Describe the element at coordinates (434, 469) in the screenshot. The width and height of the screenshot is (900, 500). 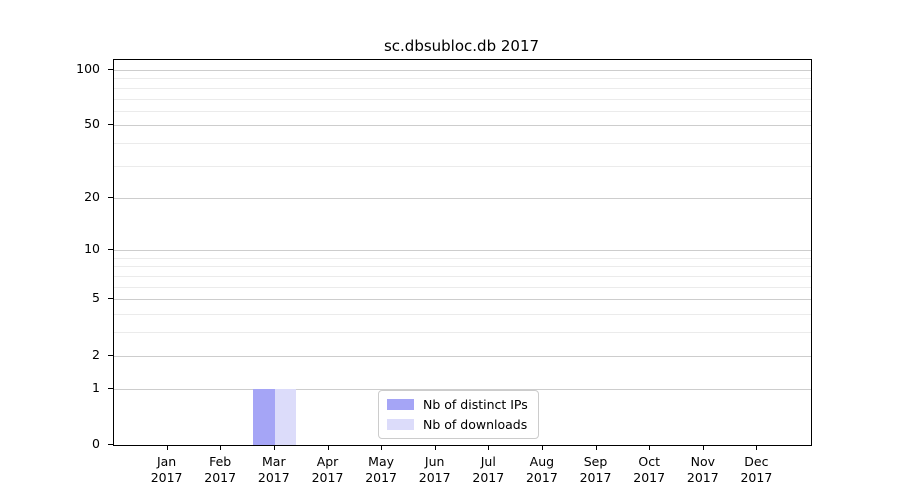
I see `x-tick-label: Jun 2017` at that location.